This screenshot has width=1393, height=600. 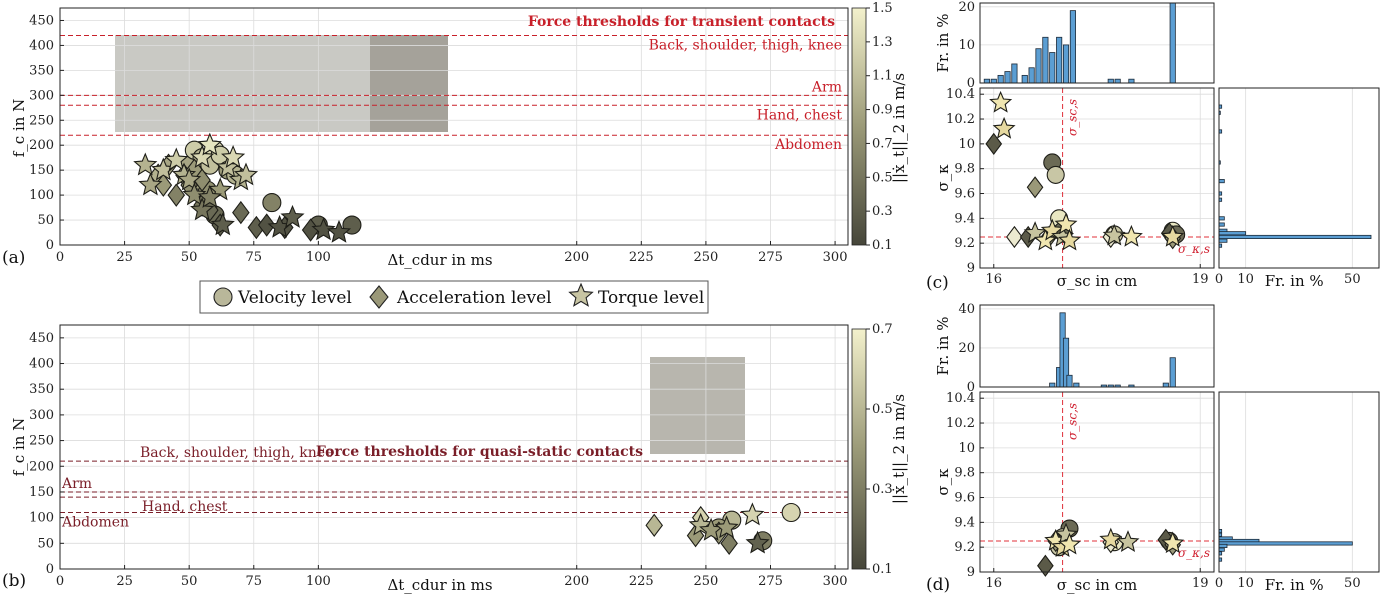 What do you see at coordinates (1194, 249) in the screenshot?
I see `ref-label-y: σ_κ,s` at bounding box center [1194, 249].